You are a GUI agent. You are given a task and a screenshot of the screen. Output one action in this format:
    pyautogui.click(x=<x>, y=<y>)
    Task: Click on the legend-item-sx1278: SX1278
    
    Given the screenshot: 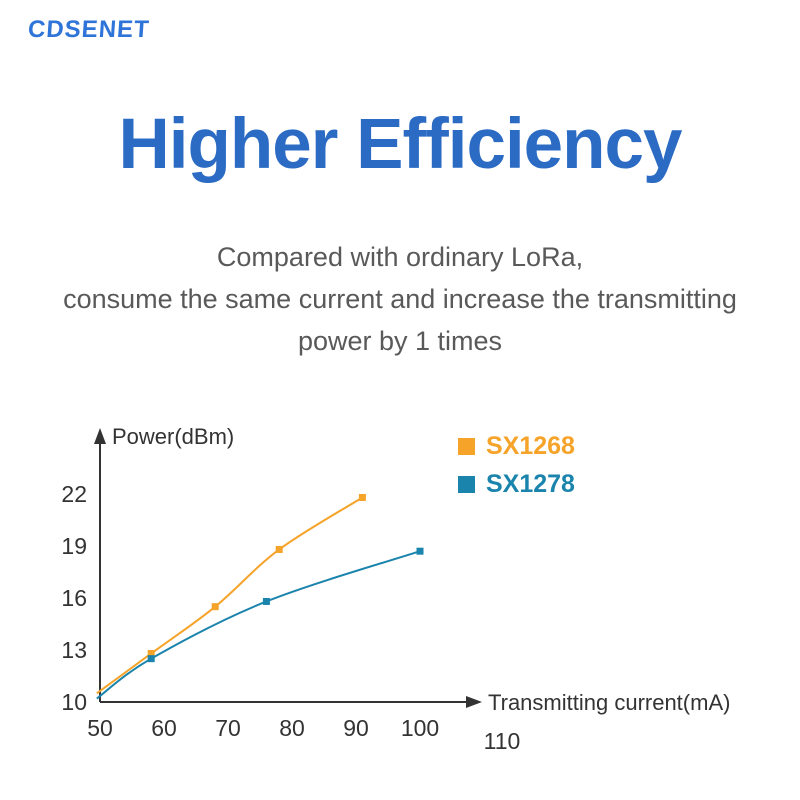 What is the action you would take?
    pyautogui.click(x=516, y=484)
    